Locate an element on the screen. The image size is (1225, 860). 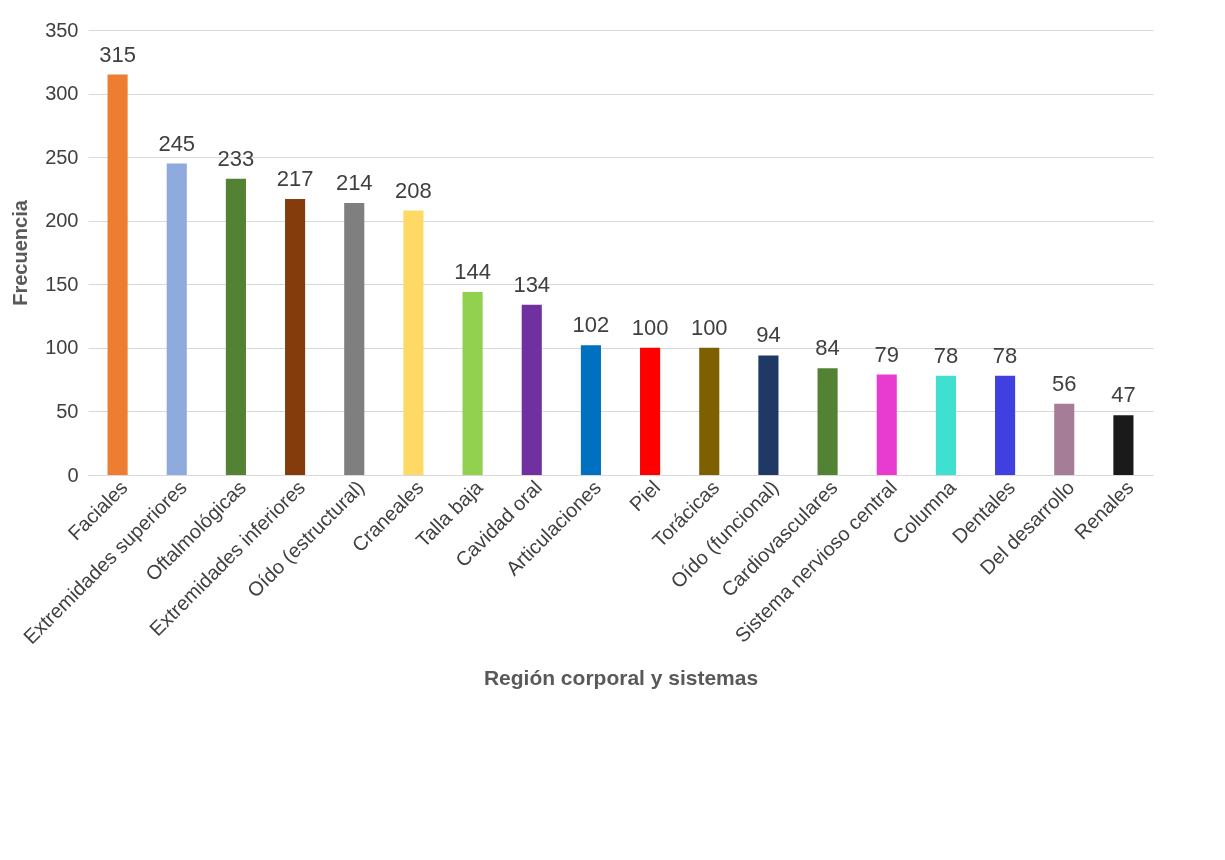
data-label: 134 is located at coordinates (532, 284).